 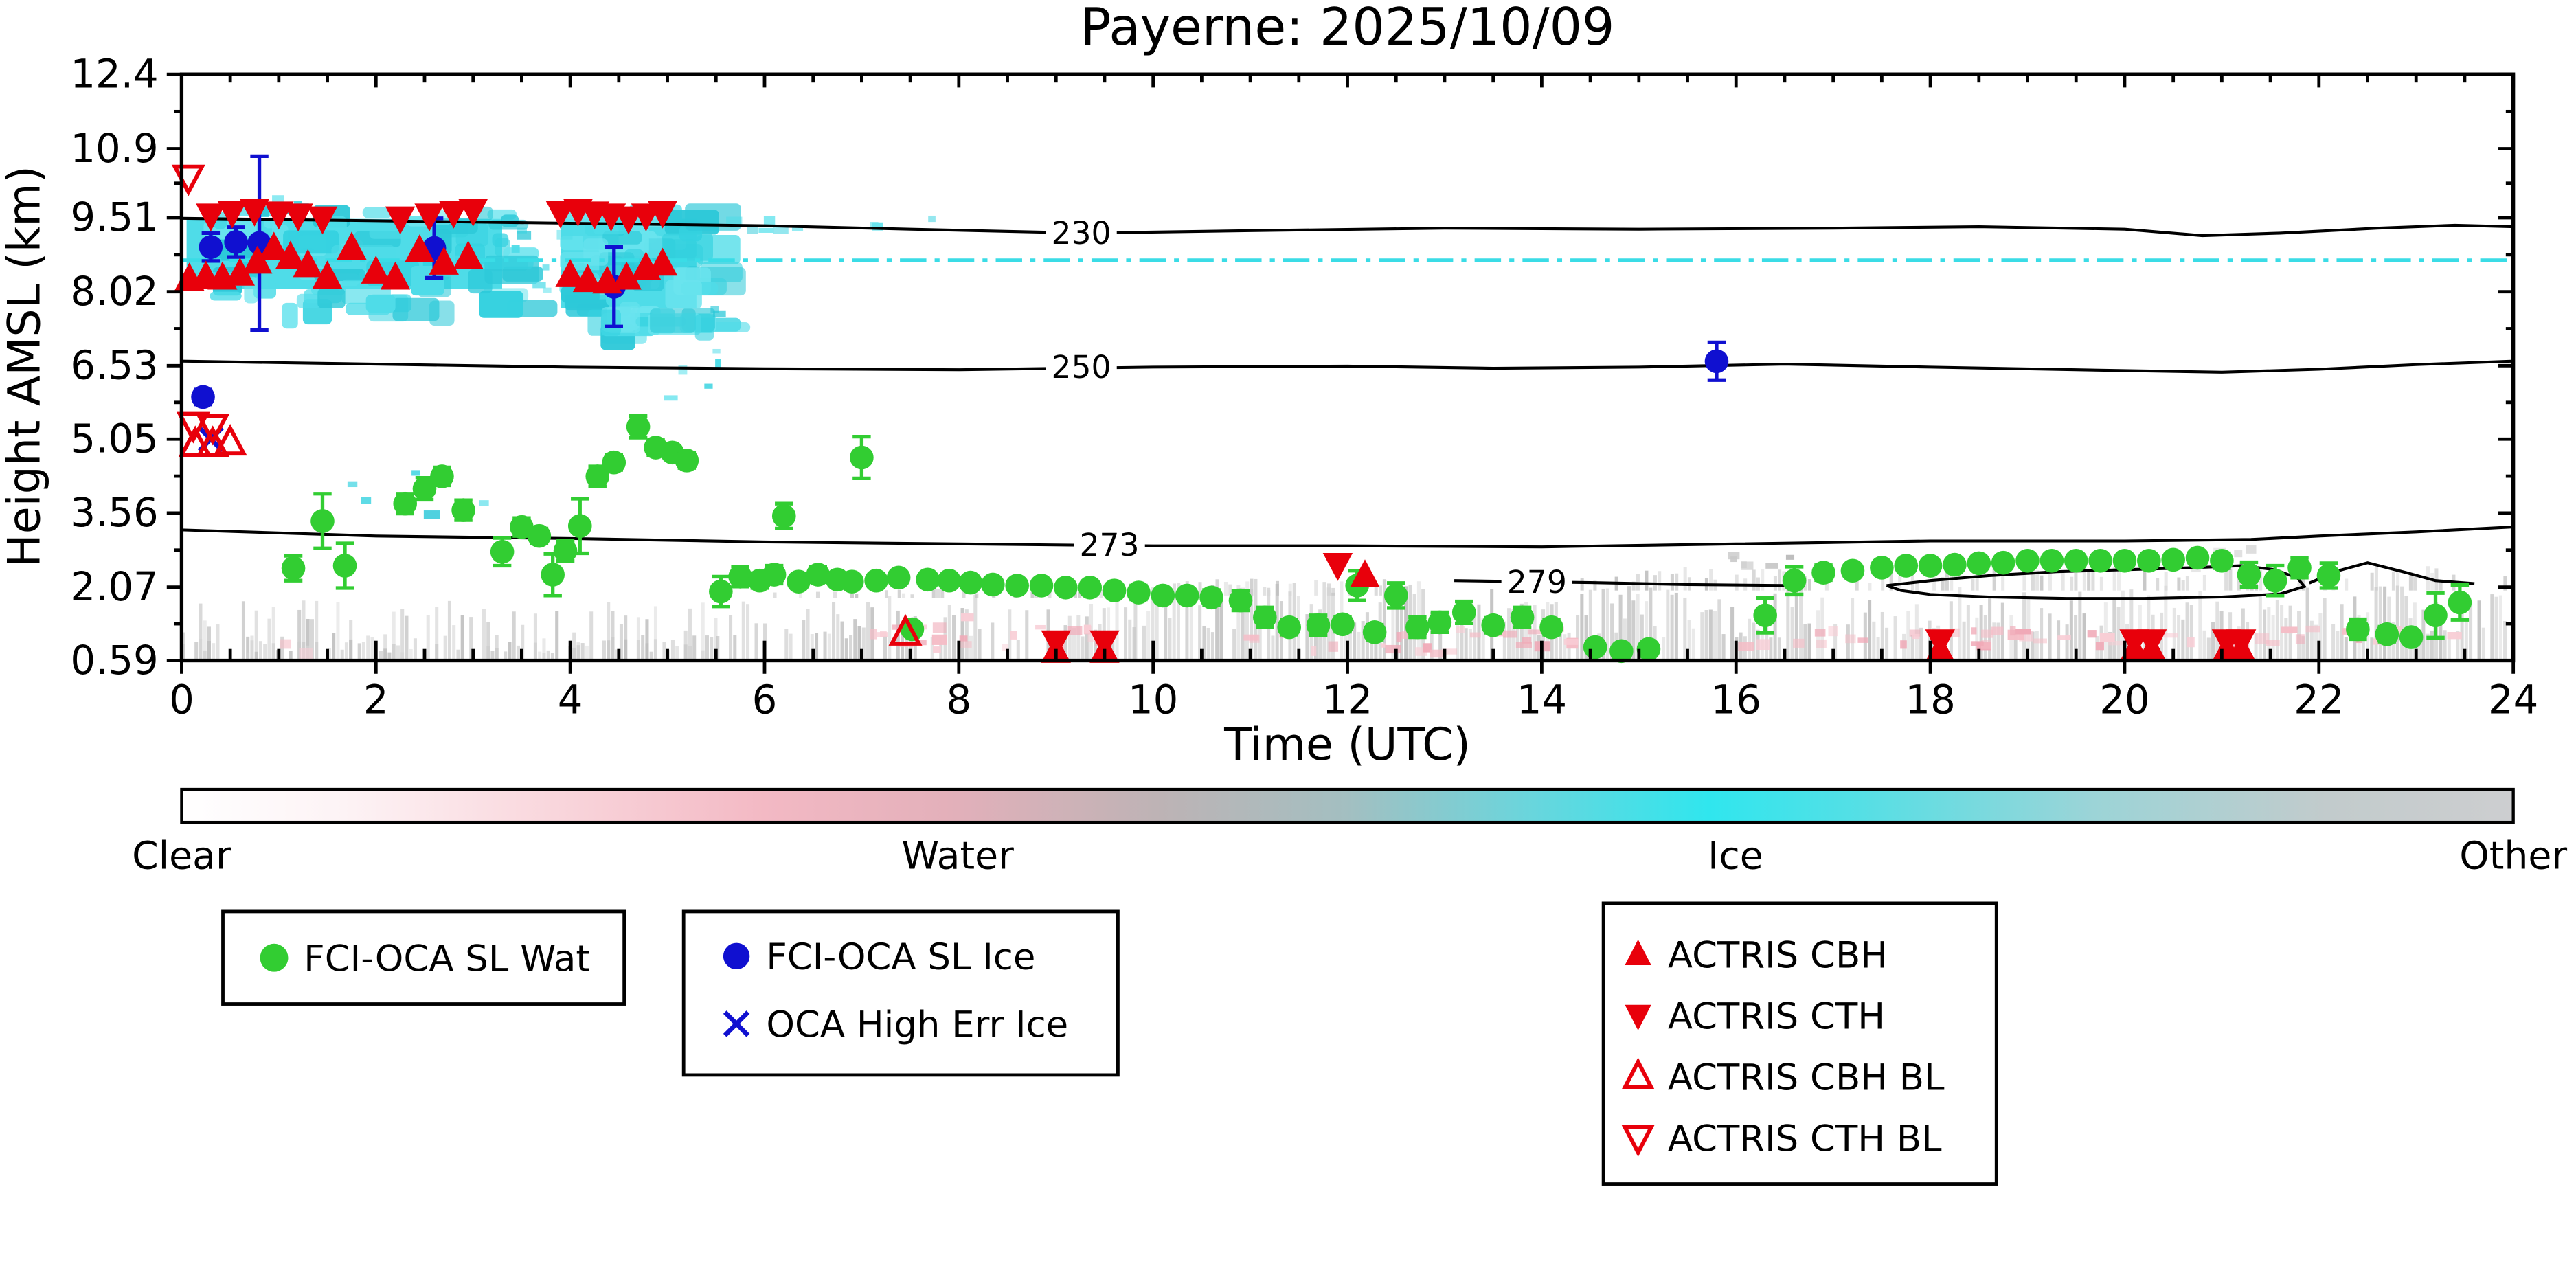 What do you see at coordinates (2319, 699) in the screenshot?
I see `x-tick-label: 22` at bounding box center [2319, 699].